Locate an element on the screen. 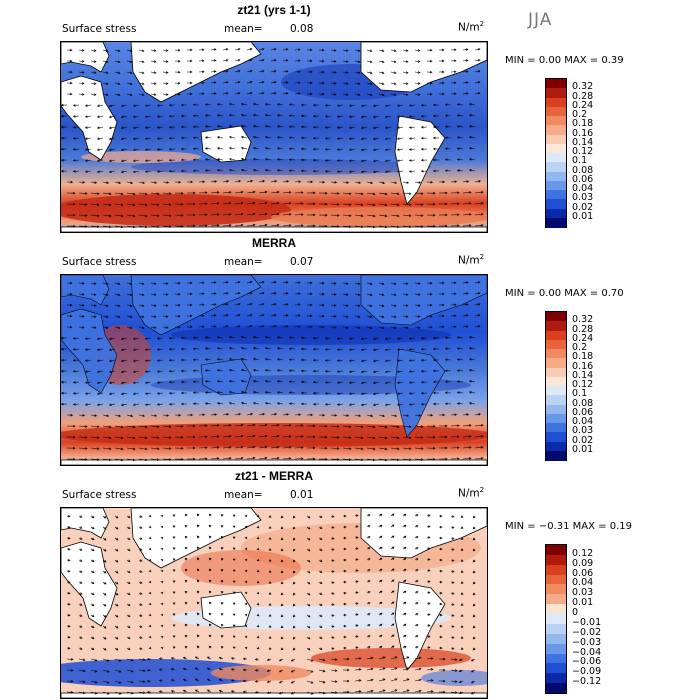 The width and height of the screenshot is (700, 700). colorbar-tick-label: −0.03 is located at coordinates (587, 642).